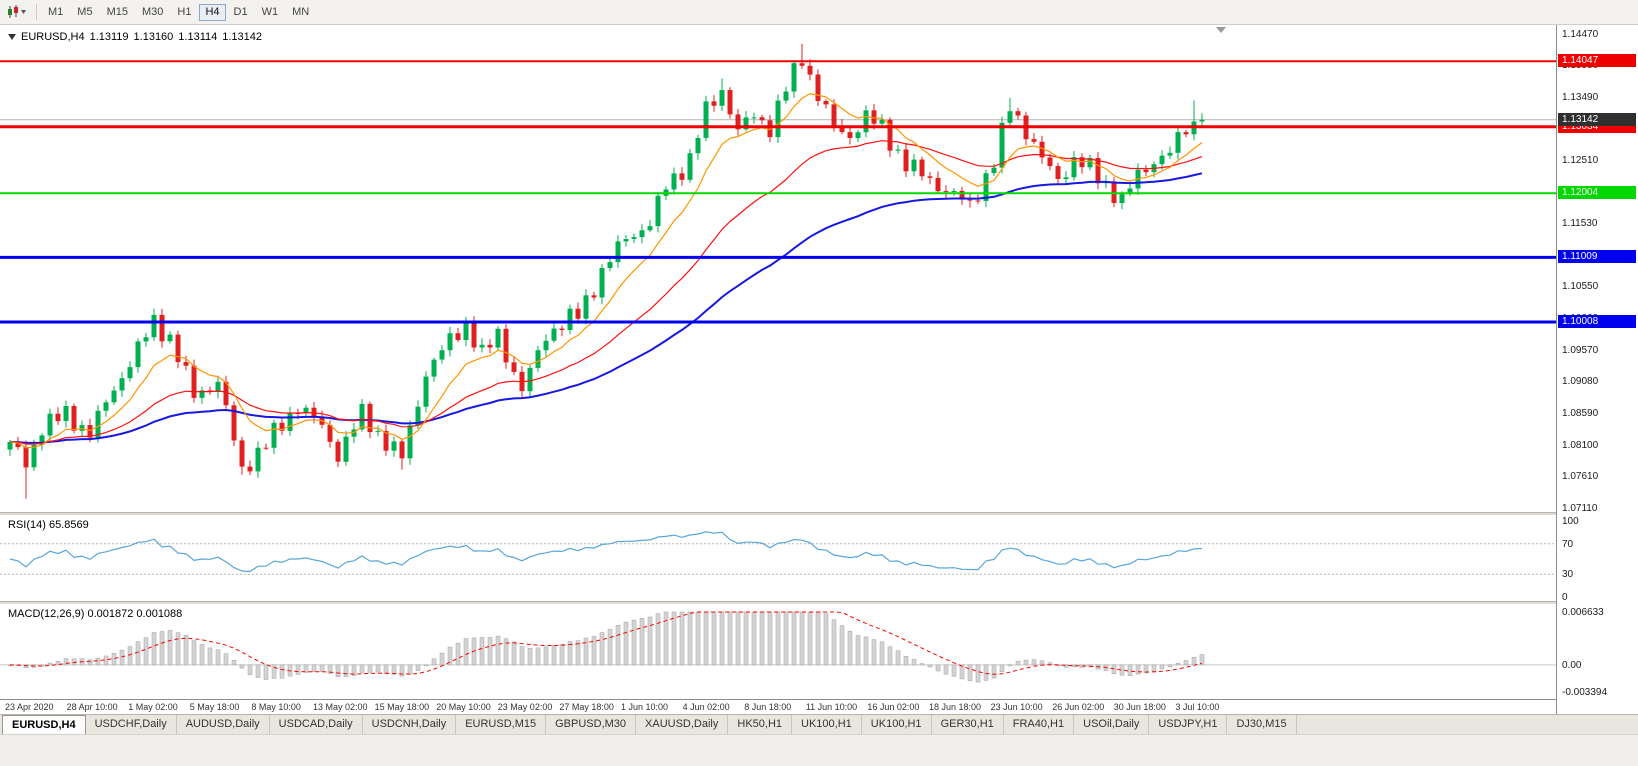 The height and width of the screenshot is (766, 1638). Describe the element at coordinates (300, 12) in the screenshot. I see `timeframe-button-mn: MN` at that location.